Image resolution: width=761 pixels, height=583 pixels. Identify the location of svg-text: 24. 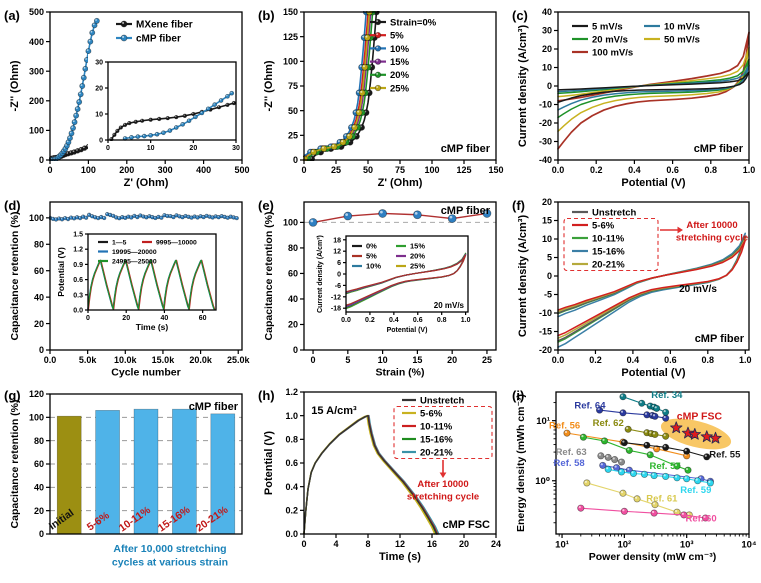
(496, 544).